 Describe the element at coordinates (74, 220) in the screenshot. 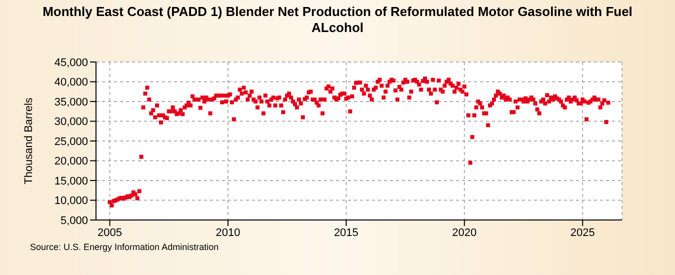

I see `y-tick-label: 5,000` at that location.